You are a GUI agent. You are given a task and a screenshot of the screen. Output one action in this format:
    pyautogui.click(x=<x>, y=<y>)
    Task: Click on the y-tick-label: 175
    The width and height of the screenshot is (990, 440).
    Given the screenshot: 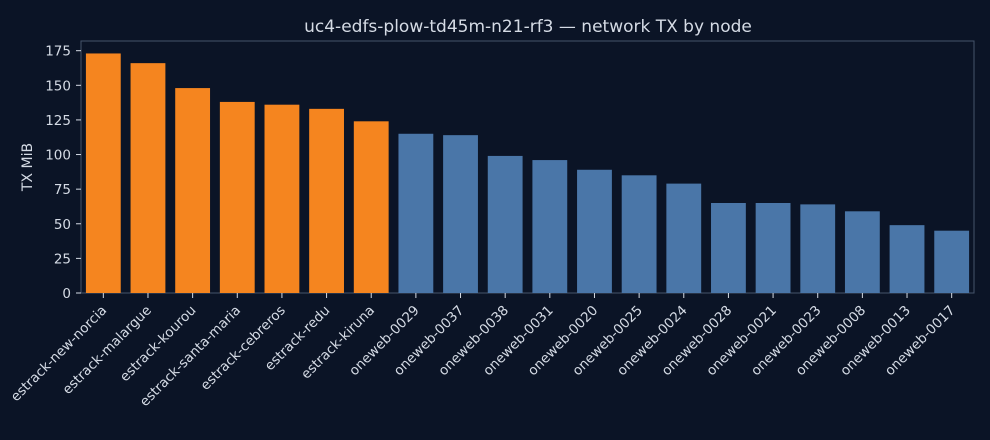 What is the action you would take?
    pyautogui.click(x=58, y=52)
    